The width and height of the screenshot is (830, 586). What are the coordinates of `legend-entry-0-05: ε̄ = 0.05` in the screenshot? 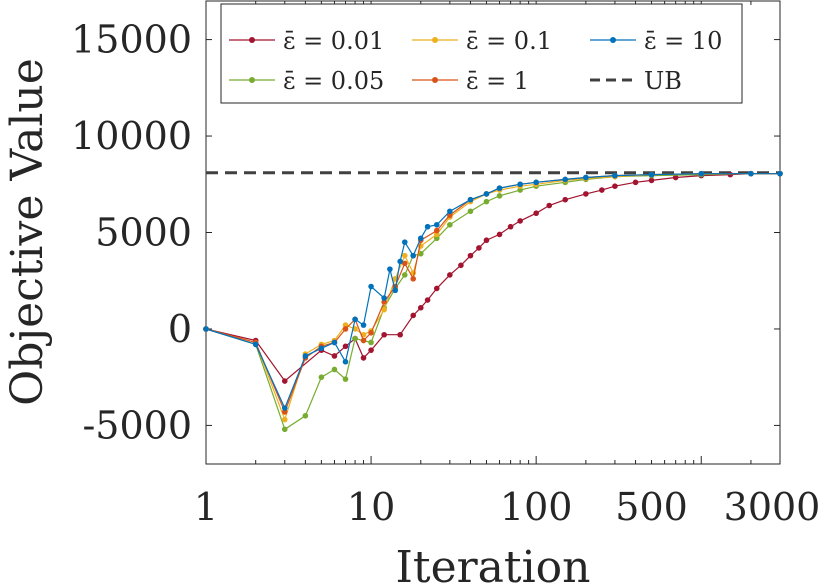 It's located at (306, 81).